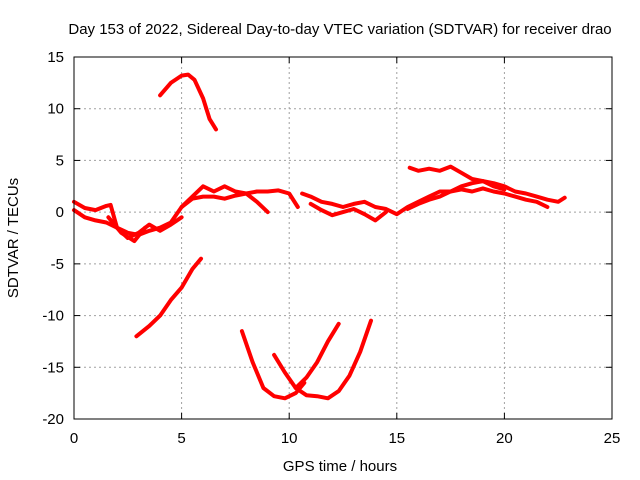 This screenshot has width=640, height=480. I want to click on x-tick-label: 20, so click(504, 438).